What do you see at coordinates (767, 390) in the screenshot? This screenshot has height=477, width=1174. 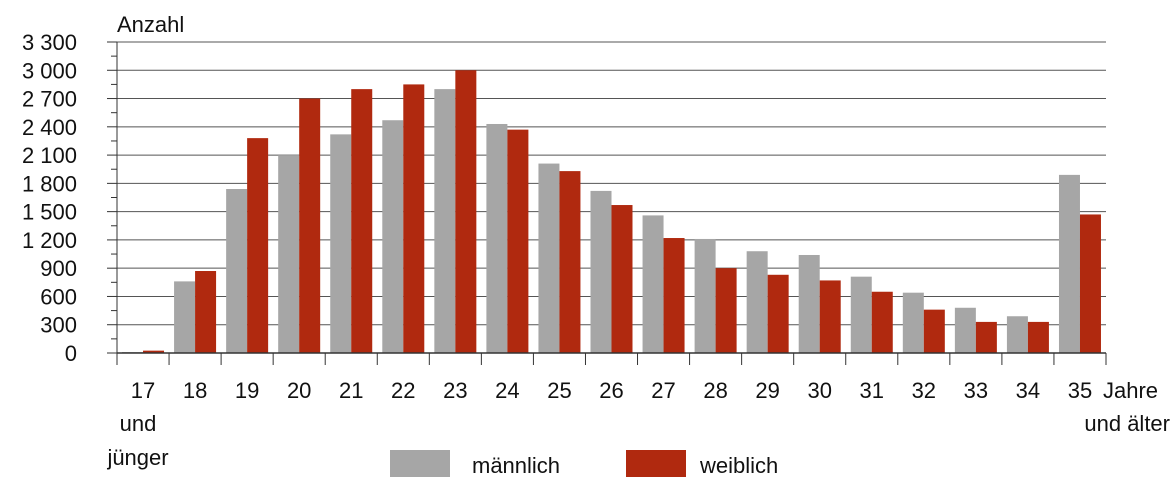 I see `x-tick-label: 29` at bounding box center [767, 390].